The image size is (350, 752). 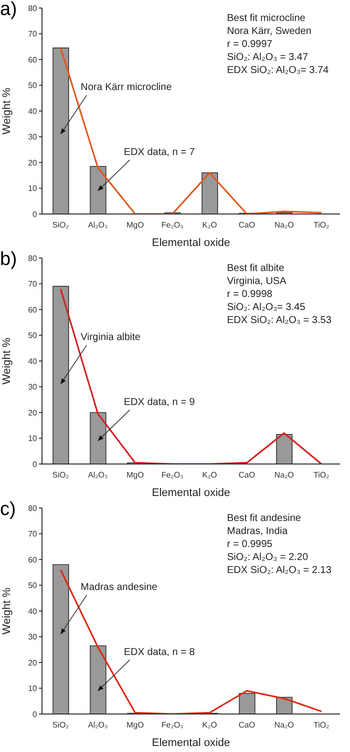 I want to click on annotation: r = 0.9995, so click(x=250, y=544).